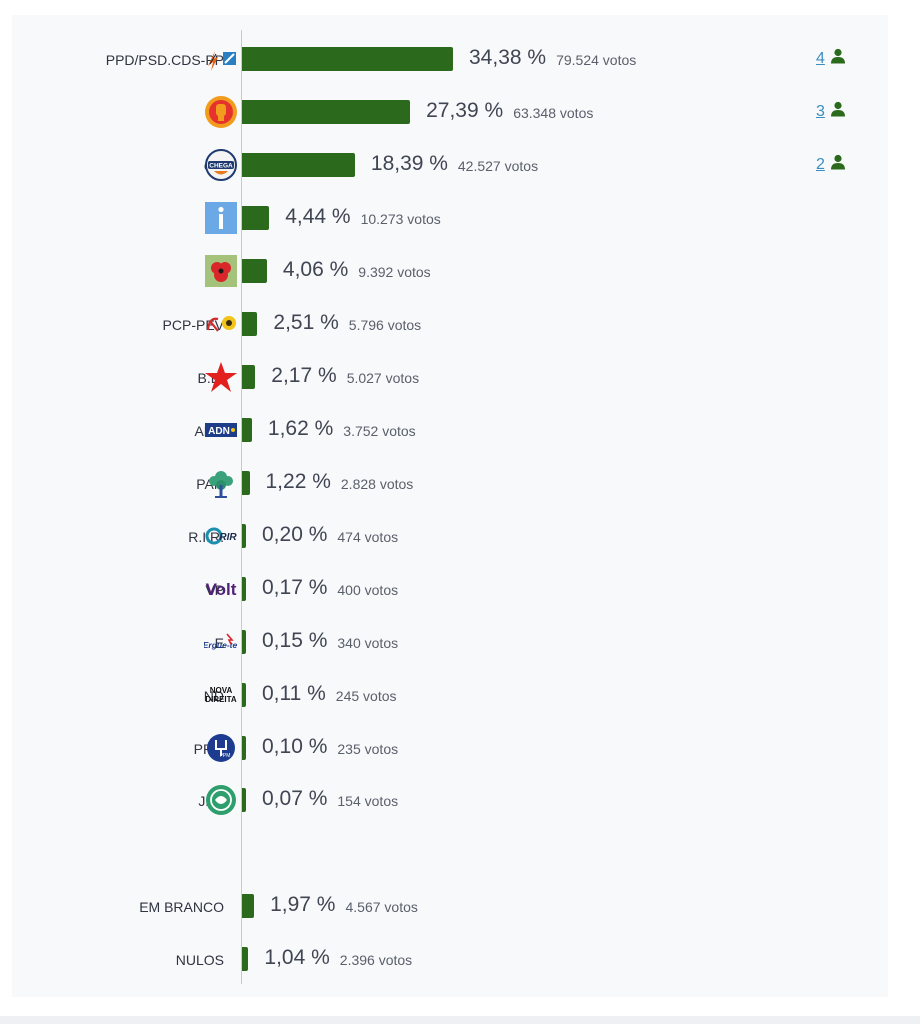  Describe the element at coordinates (460, 643) in the screenshot. I see `result-row: E Ergue-te 0,15 % 340 votos` at that location.